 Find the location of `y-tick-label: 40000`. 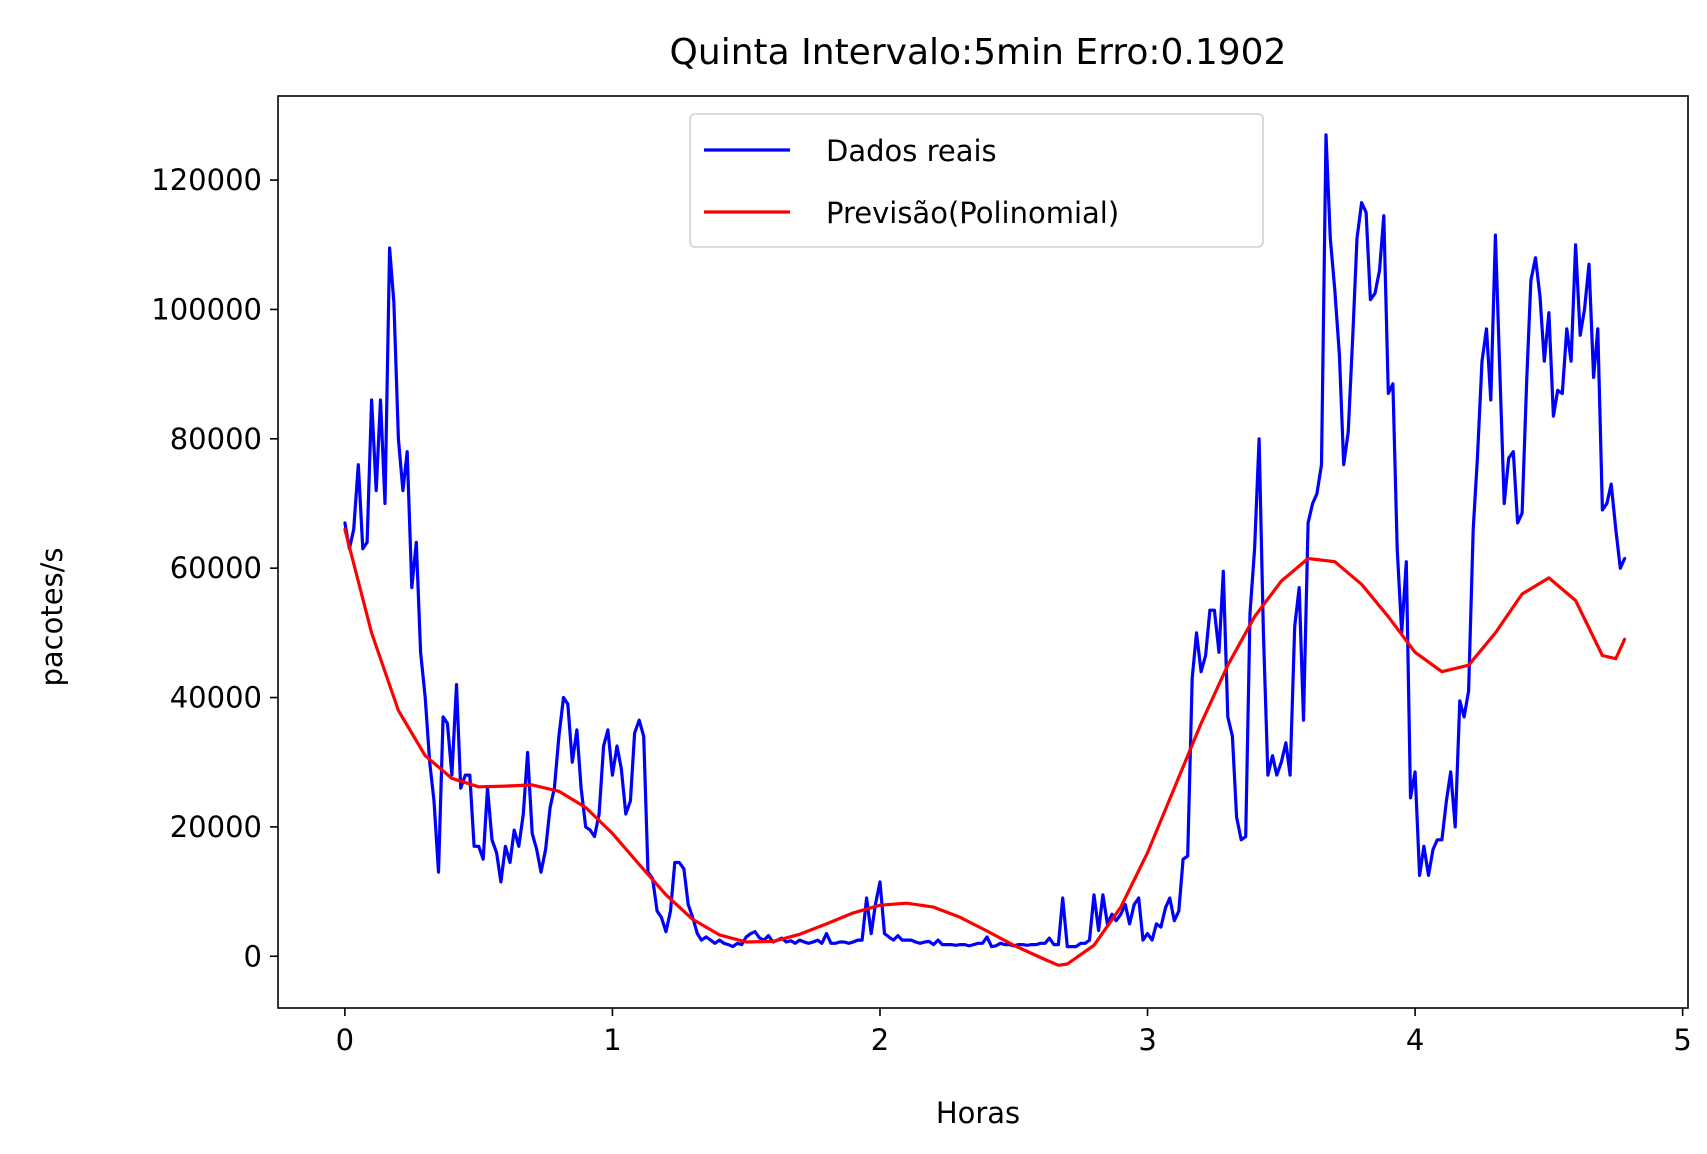

y-tick-label: 40000 is located at coordinates (216, 698).